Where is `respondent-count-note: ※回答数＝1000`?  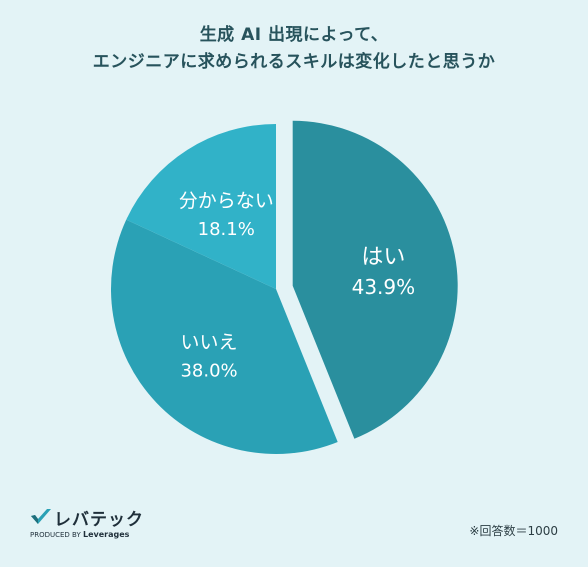 respondent-count-note: ※回答数＝1000 is located at coordinates (513, 531).